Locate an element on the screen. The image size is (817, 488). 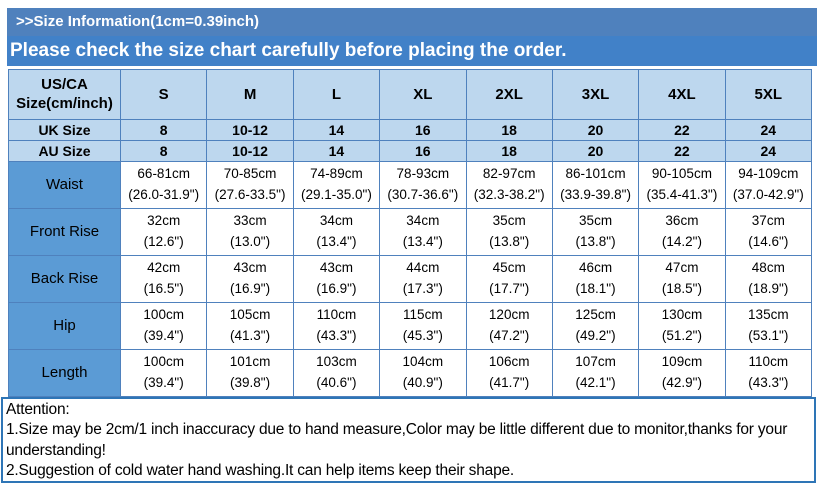
size-header-2xl: 2XL is located at coordinates (509, 94).